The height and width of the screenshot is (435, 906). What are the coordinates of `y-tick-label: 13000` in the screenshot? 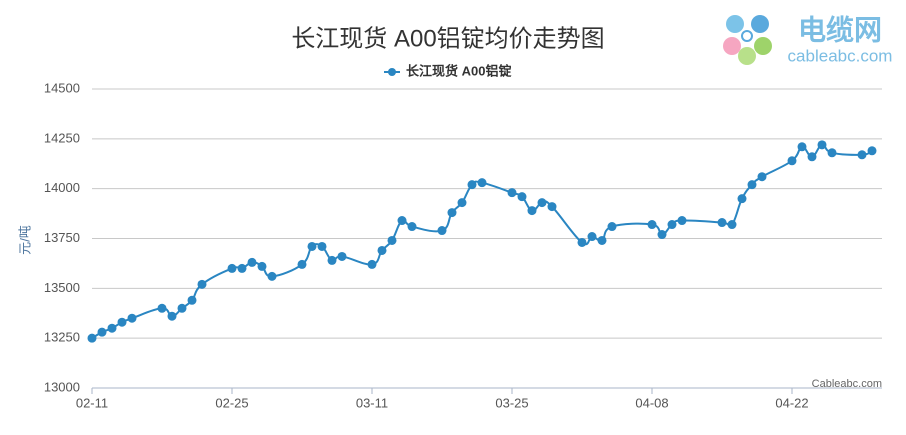 It's located at (62, 386).